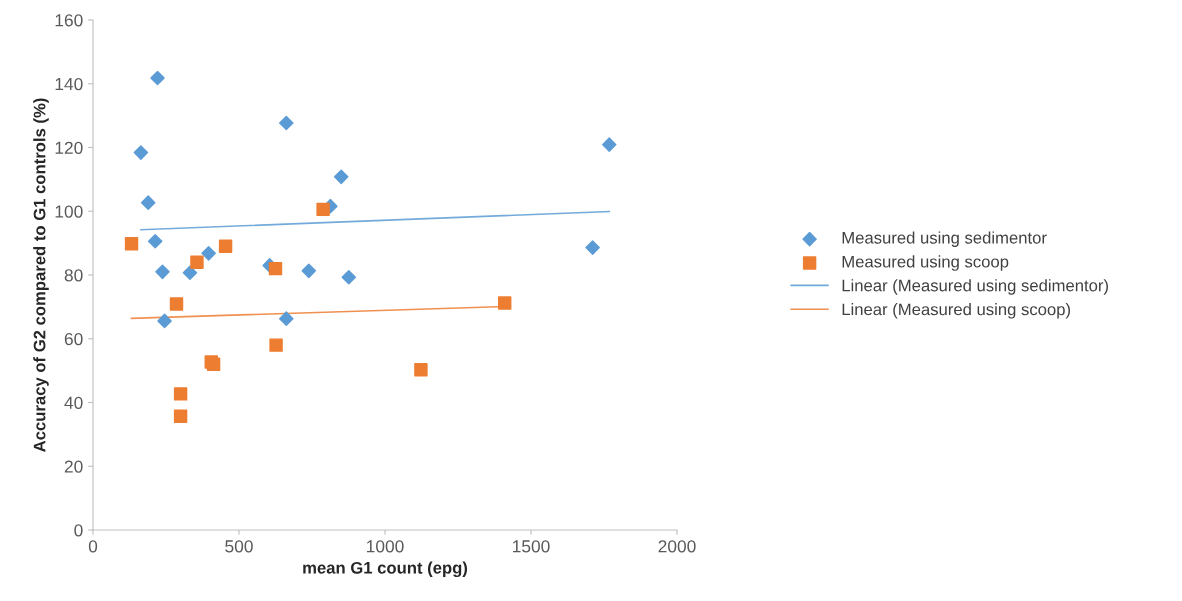 The image size is (1182, 601). Describe the element at coordinates (41, 275) in the screenshot. I see `y-axis-title: Accuracy of G2 compared to G1 controls (%)` at that location.